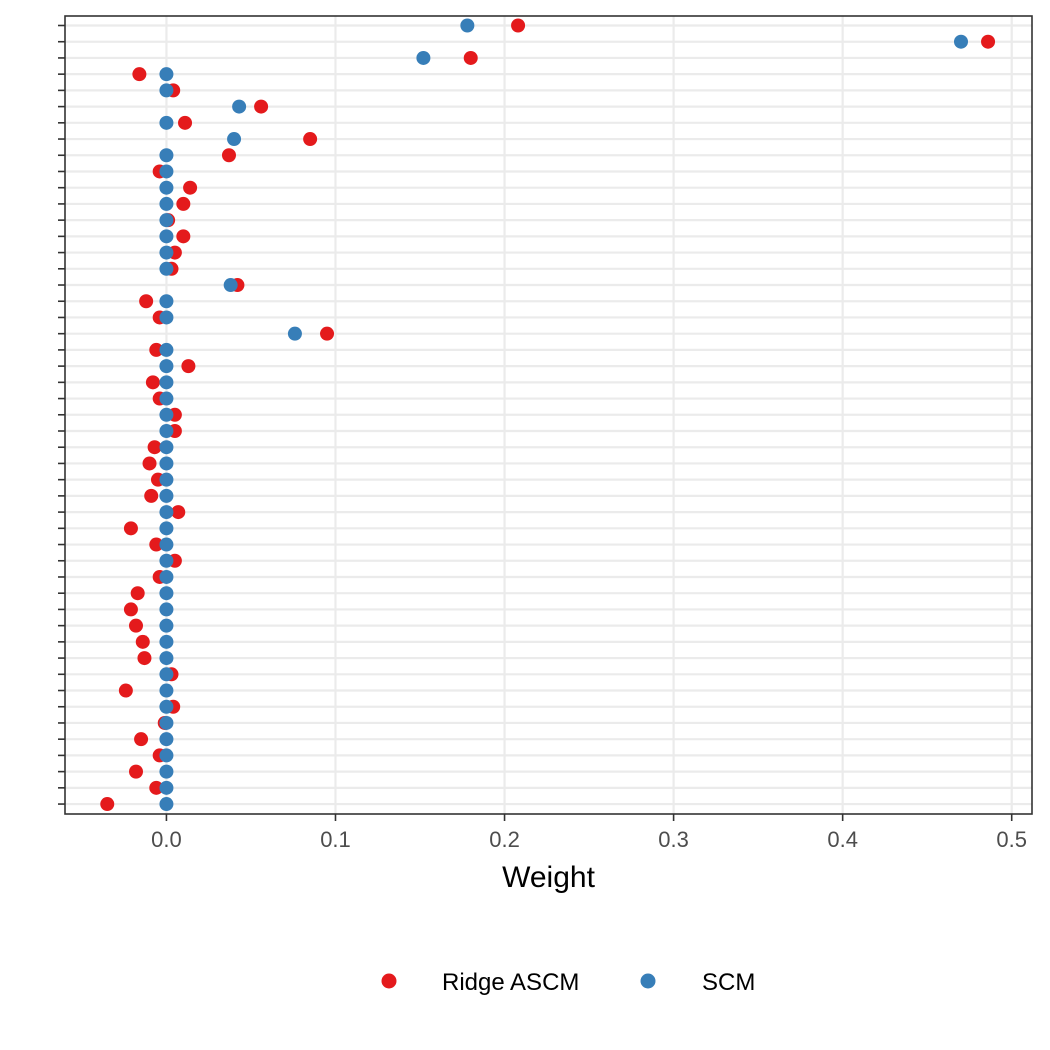 The height and width of the screenshot is (1050, 1050). I want to click on legend-marker-scm, so click(648, 981).